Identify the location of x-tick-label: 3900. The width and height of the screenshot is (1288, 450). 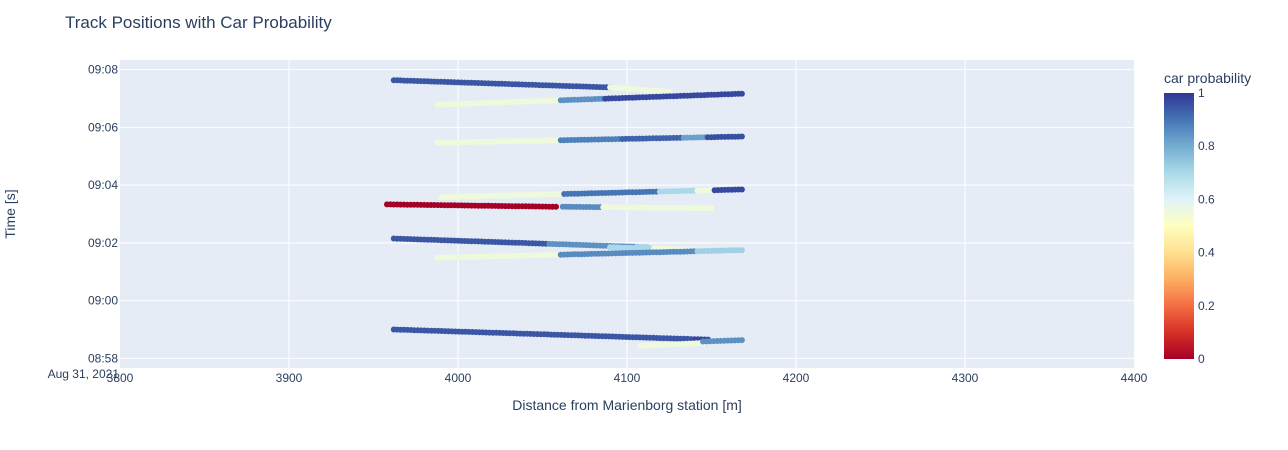
(289, 378).